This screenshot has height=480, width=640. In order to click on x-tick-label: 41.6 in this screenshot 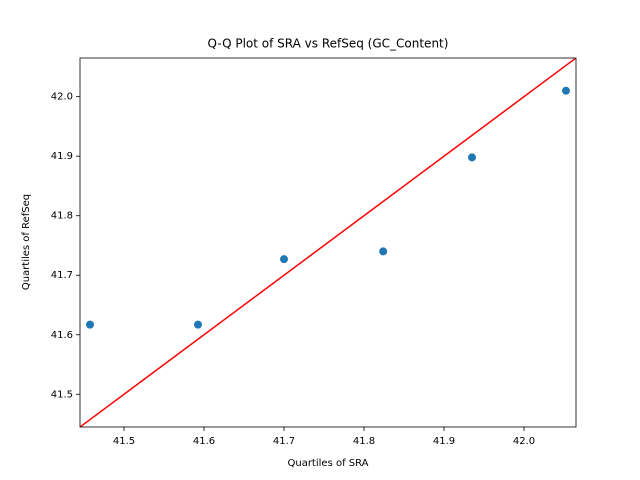, I will do `click(204, 441)`.